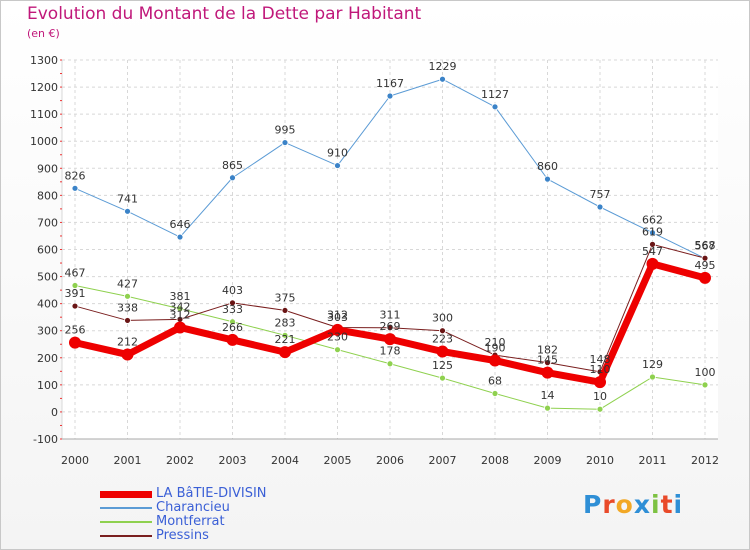  What do you see at coordinates (44, 60) in the screenshot?
I see `y-tick-label: 1300` at bounding box center [44, 60].